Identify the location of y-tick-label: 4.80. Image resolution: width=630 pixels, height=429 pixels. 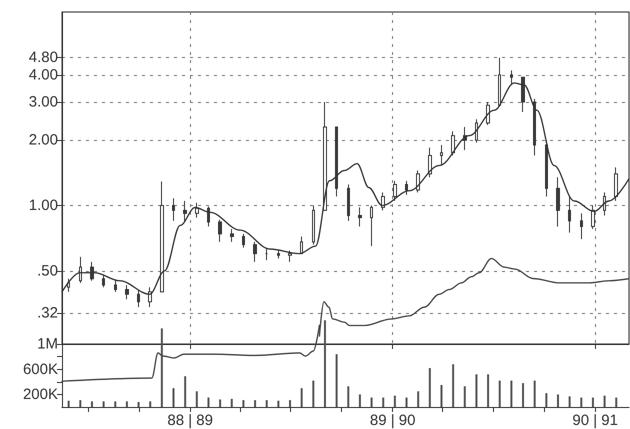
(43, 57).